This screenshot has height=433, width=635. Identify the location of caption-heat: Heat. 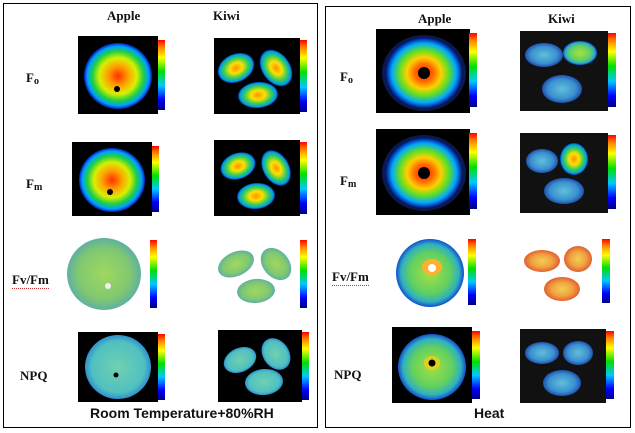
(489, 413).